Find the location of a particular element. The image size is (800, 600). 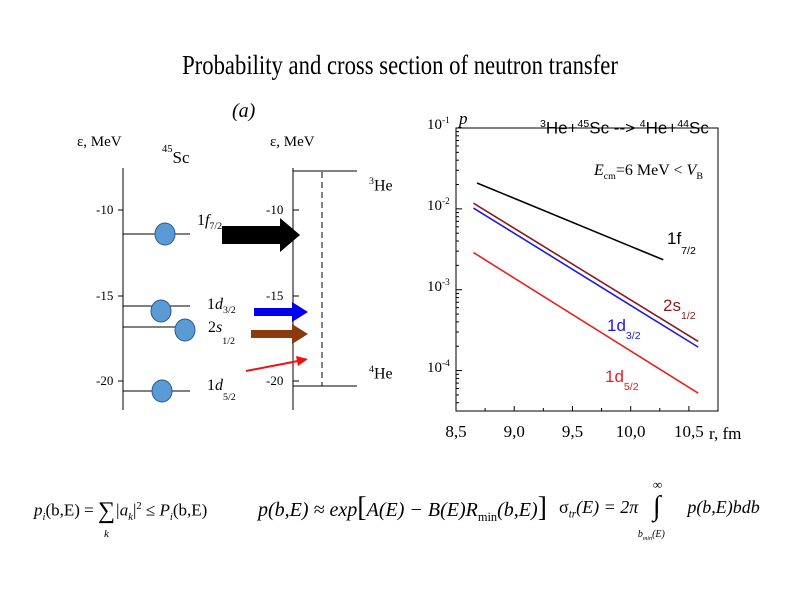

orbital-label-f72: 1f7/2 is located at coordinates (209, 222).